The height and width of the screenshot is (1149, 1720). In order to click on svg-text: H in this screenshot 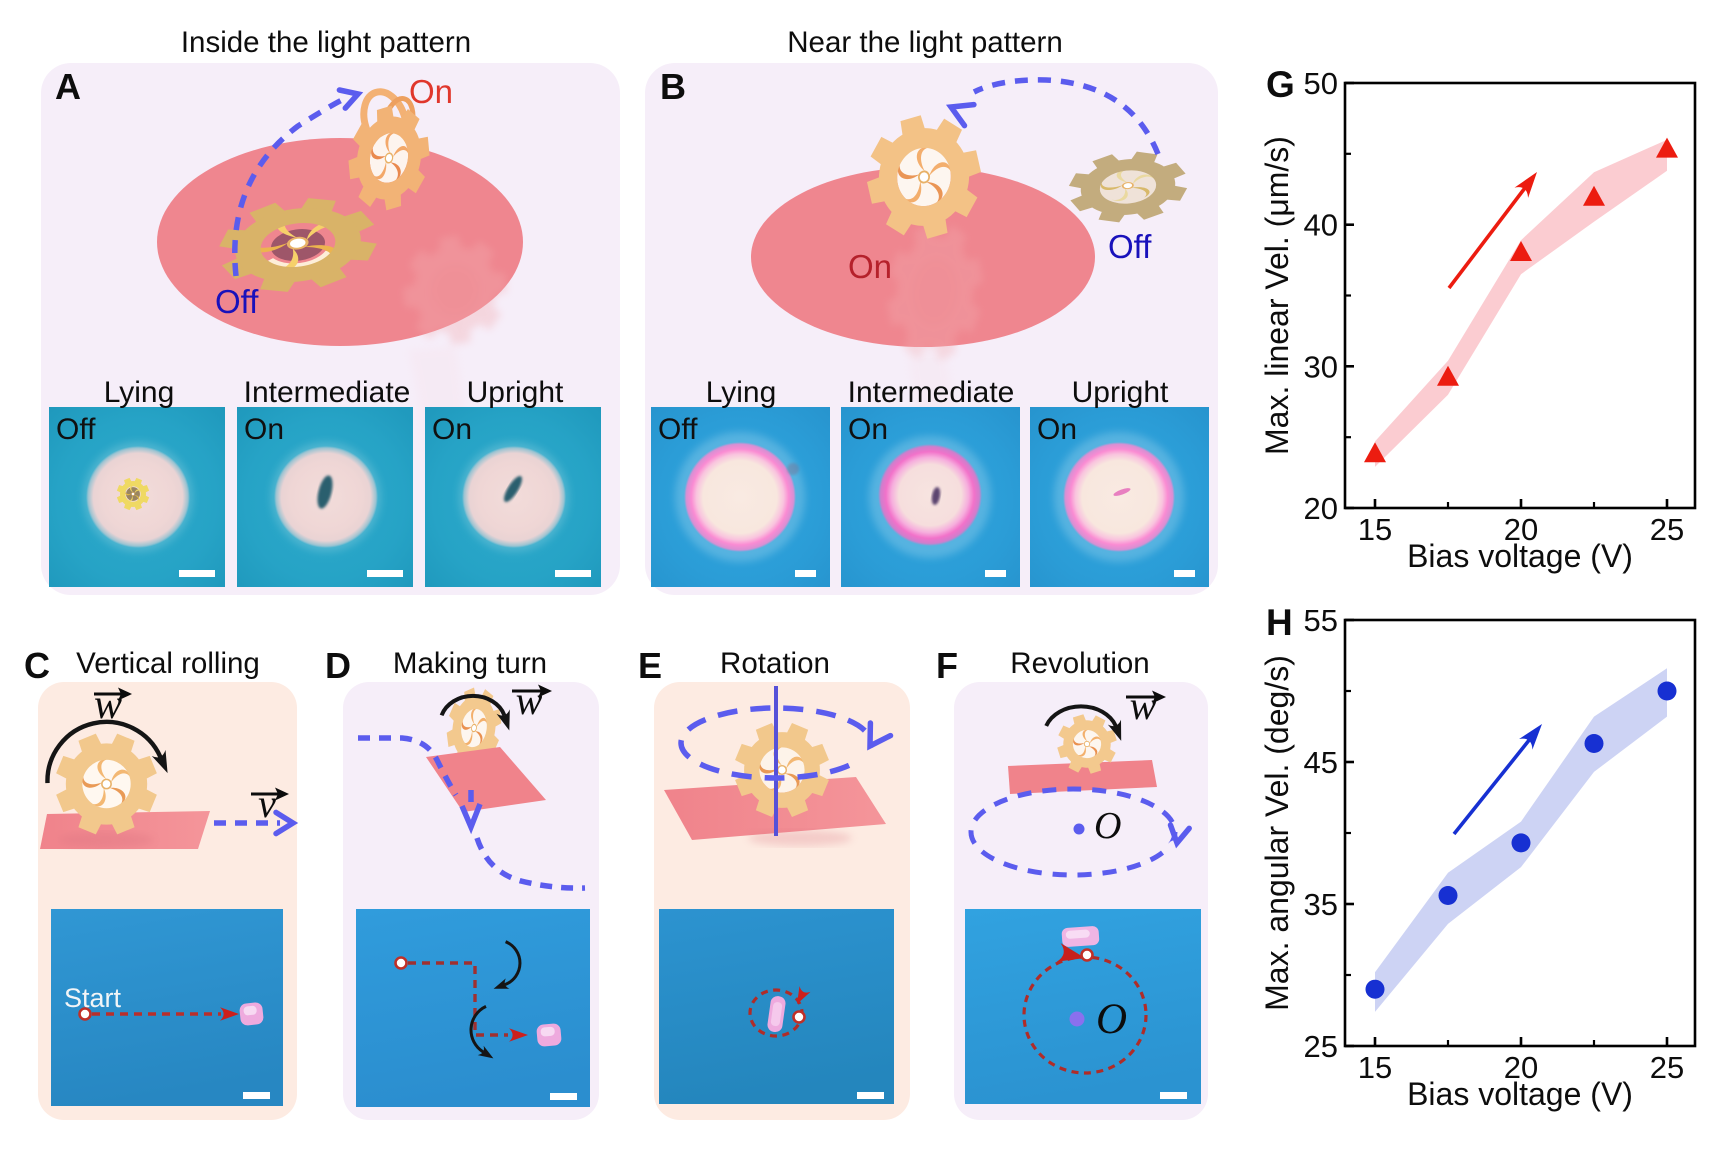, I will do `click(1279, 622)`.